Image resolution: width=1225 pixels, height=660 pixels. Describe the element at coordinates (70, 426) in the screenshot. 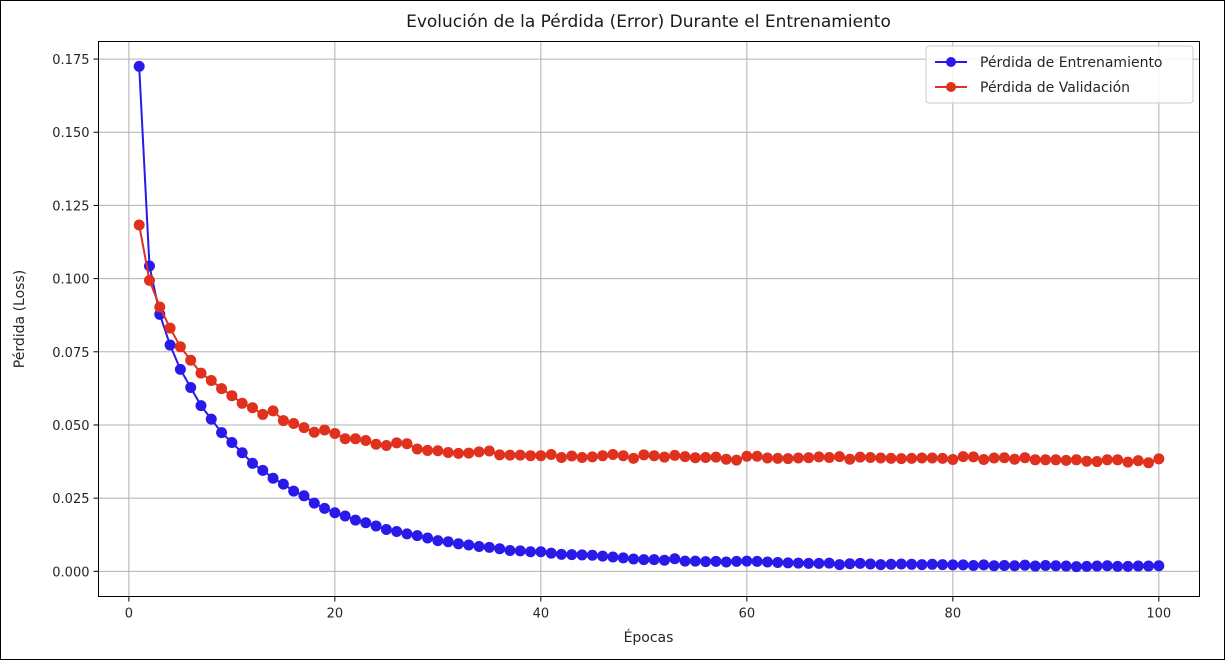

I see `y-tick-label: 0.050` at that location.